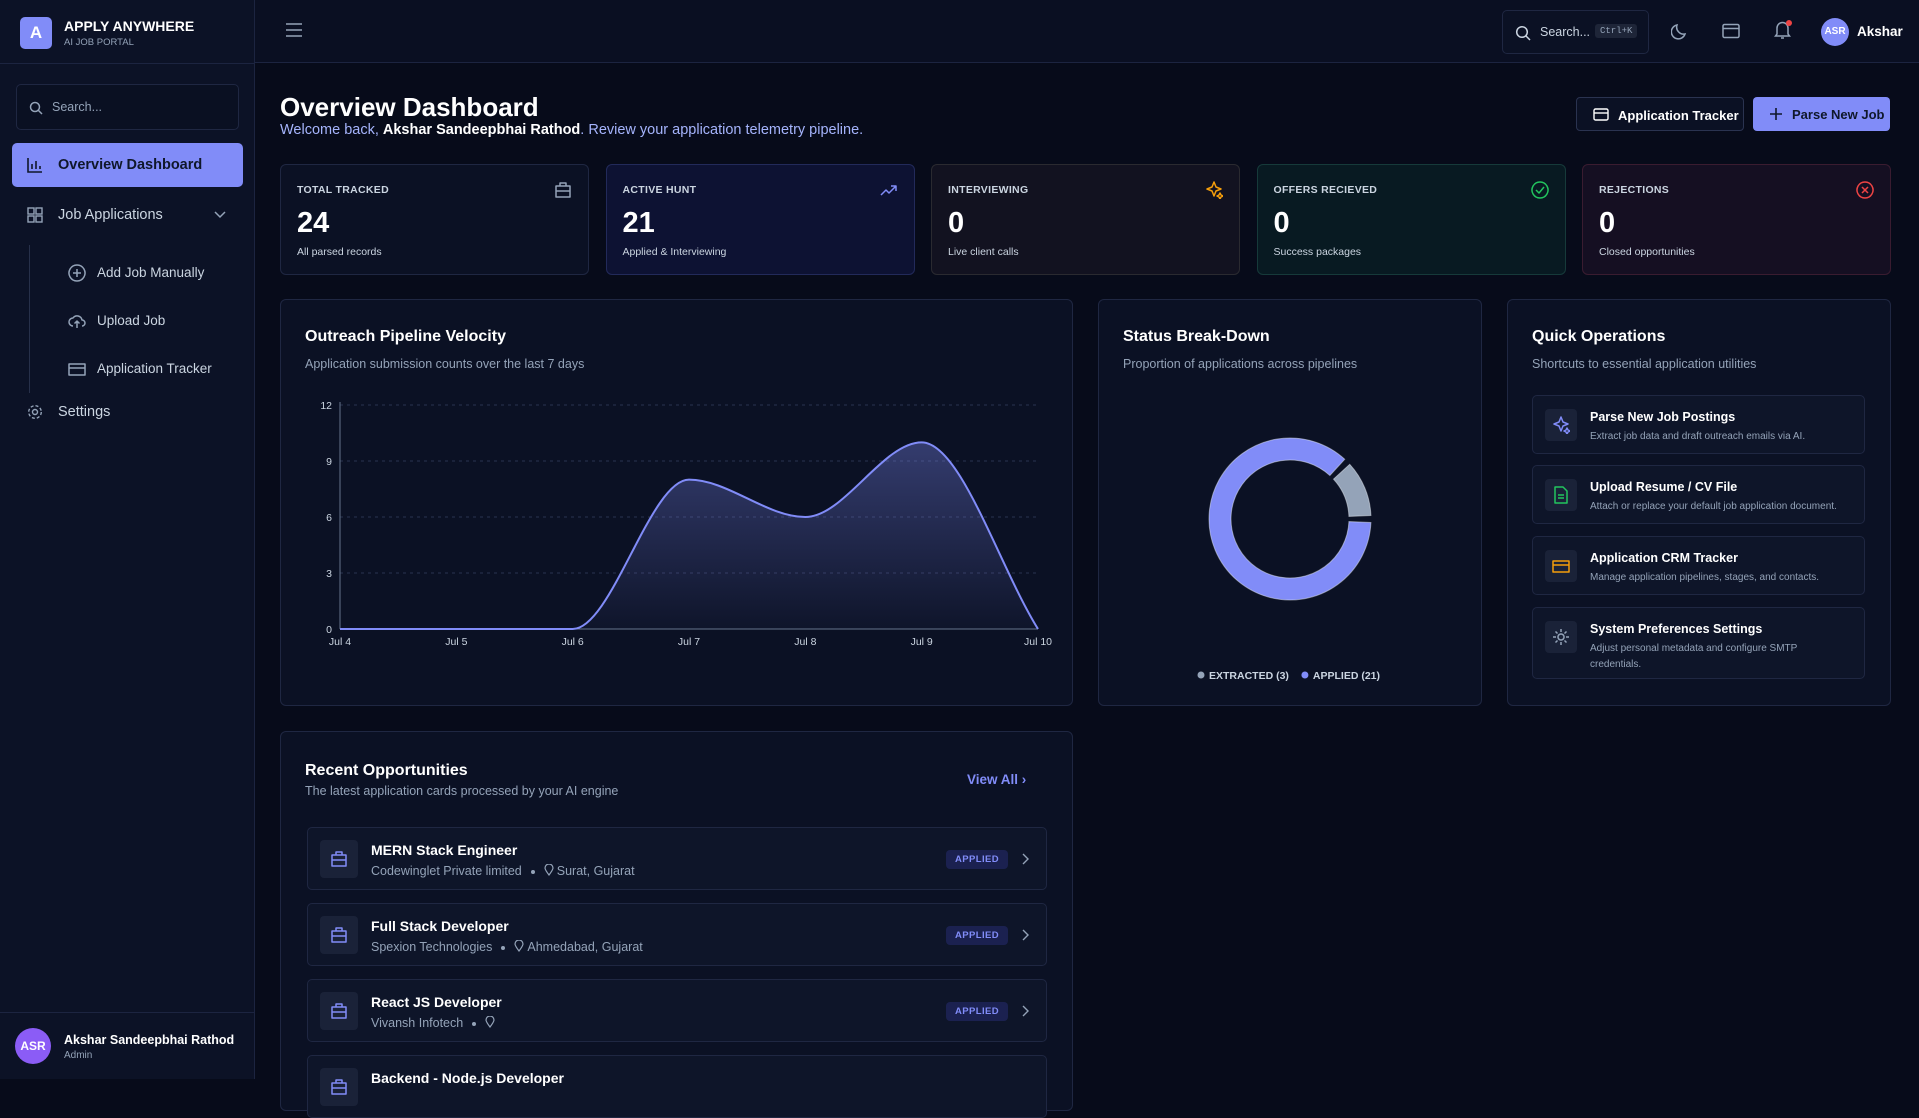  Describe the element at coordinates (1838, 114) in the screenshot. I see `button-label: Parse New Job` at that location.